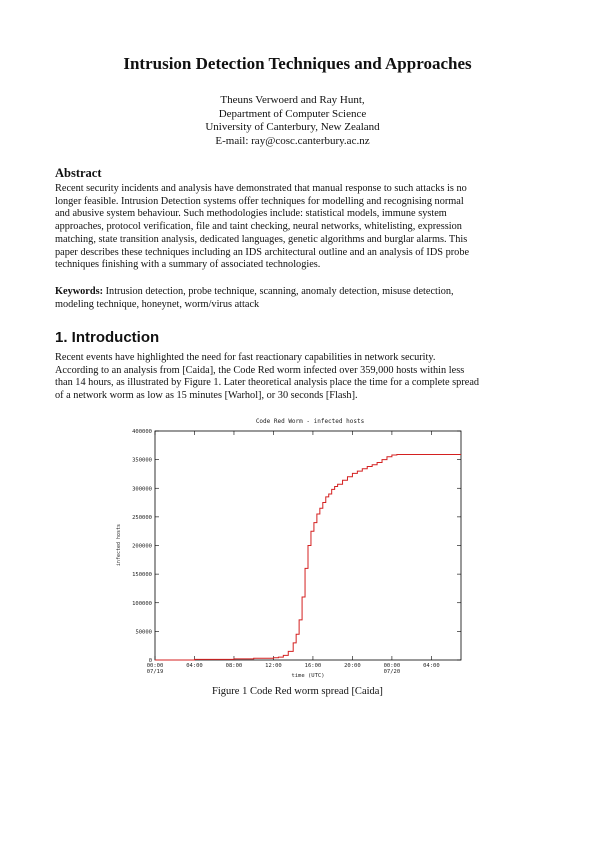 The width and height of the screenshot is (595, 842). I want to click on series-line-infected-hosts, so click(308, 557).